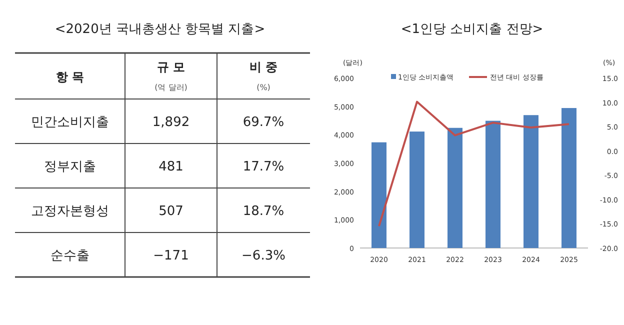  What do you see at coordinates (474, 164) in the screenshot?
I see `line-series` at bounding box center [474, 164].